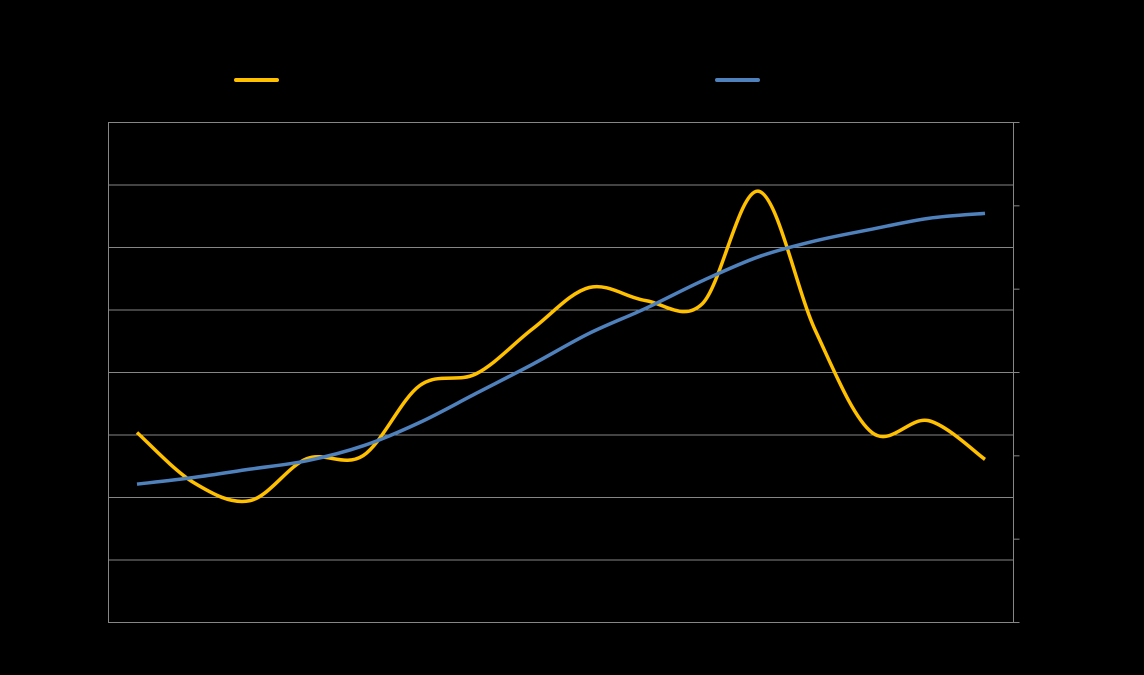 The height and width of the screenshot is (675, 1144). What do you see at coordinates (1031, 538) in the screenshot?
I see `y2-tick-label: 10` at bounding box center [1031, 538].